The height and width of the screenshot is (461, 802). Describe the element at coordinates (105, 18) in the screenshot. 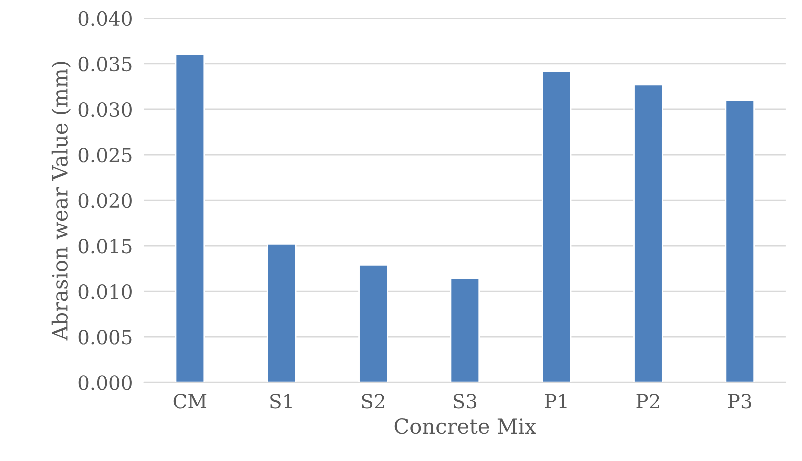

I see `y-tick-label: 0.040` at that location.